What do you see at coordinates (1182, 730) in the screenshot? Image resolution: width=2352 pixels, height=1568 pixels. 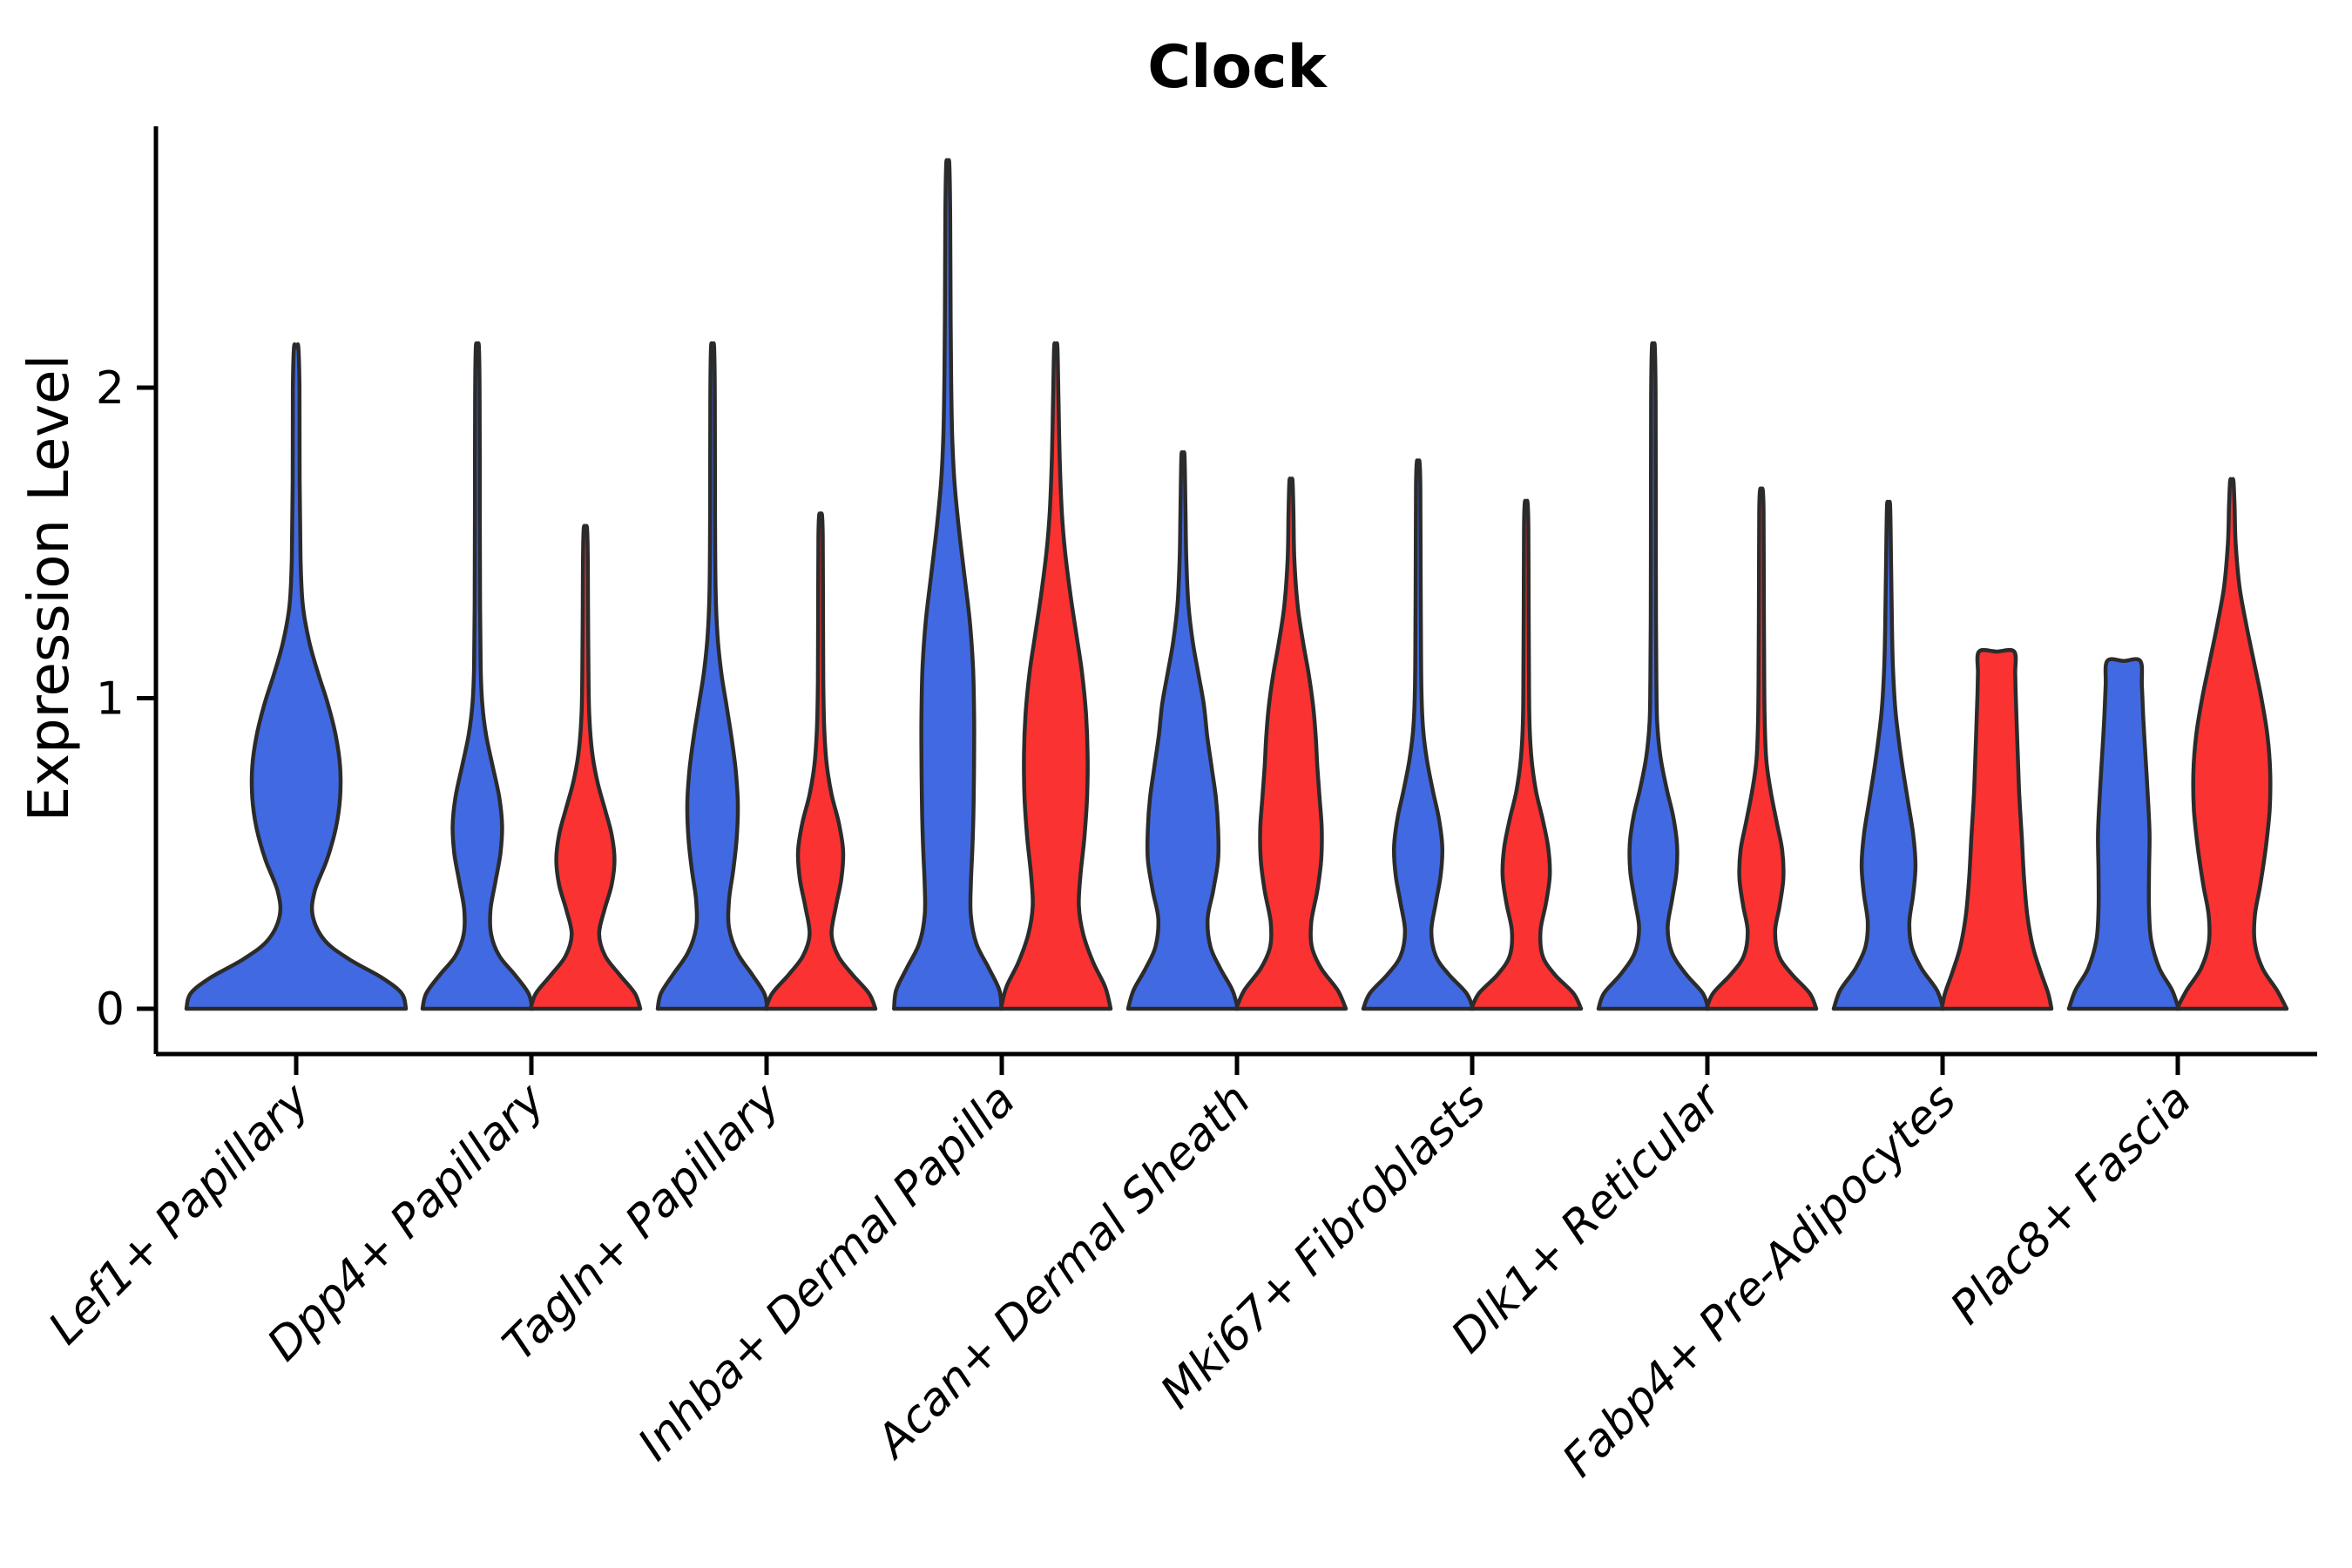 I see `violin-acan-dermal-sheath-blue` at bounding box center [1182, 730].